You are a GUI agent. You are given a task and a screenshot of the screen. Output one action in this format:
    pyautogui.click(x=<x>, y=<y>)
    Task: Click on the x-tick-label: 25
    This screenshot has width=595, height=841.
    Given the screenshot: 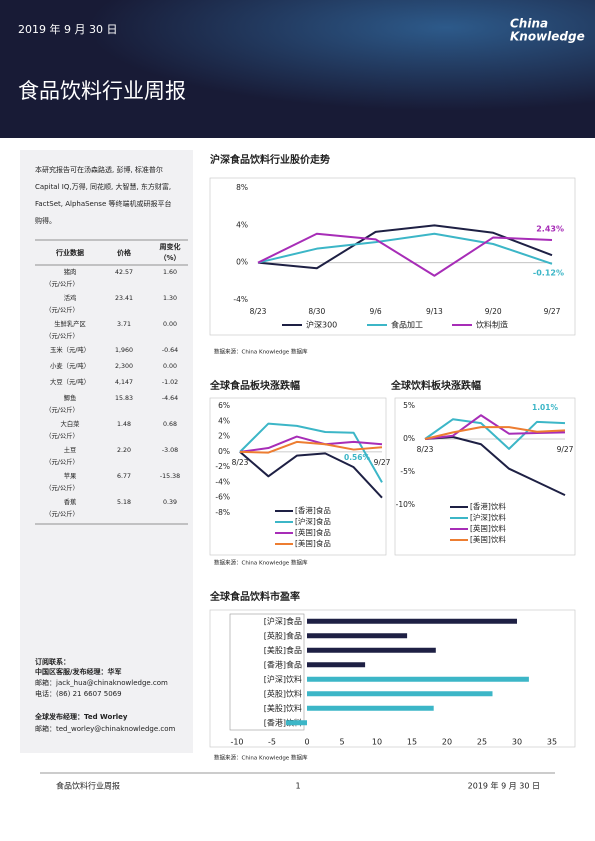 What is the action you would take?
    pyautogui.click(x=482, y=742)
    